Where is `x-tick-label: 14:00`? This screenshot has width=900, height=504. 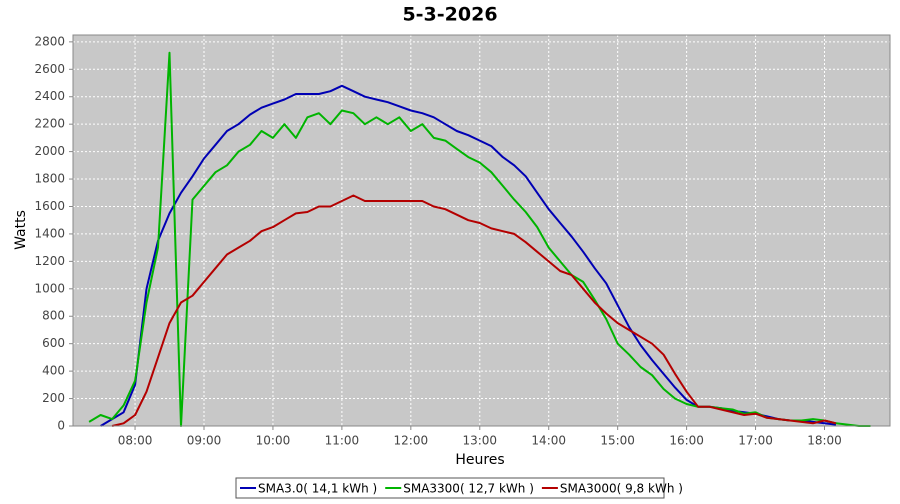
x-tick-label: 14:00 is located at coordinates (548, 441).